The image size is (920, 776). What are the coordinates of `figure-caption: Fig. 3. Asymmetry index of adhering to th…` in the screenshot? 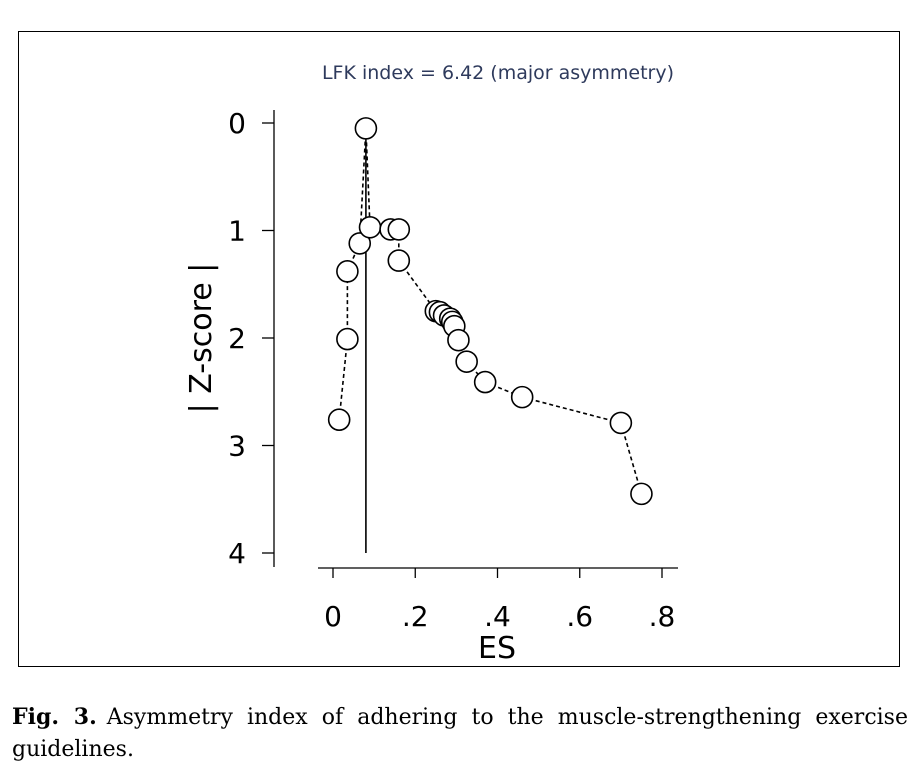 It's located at (460, 733).